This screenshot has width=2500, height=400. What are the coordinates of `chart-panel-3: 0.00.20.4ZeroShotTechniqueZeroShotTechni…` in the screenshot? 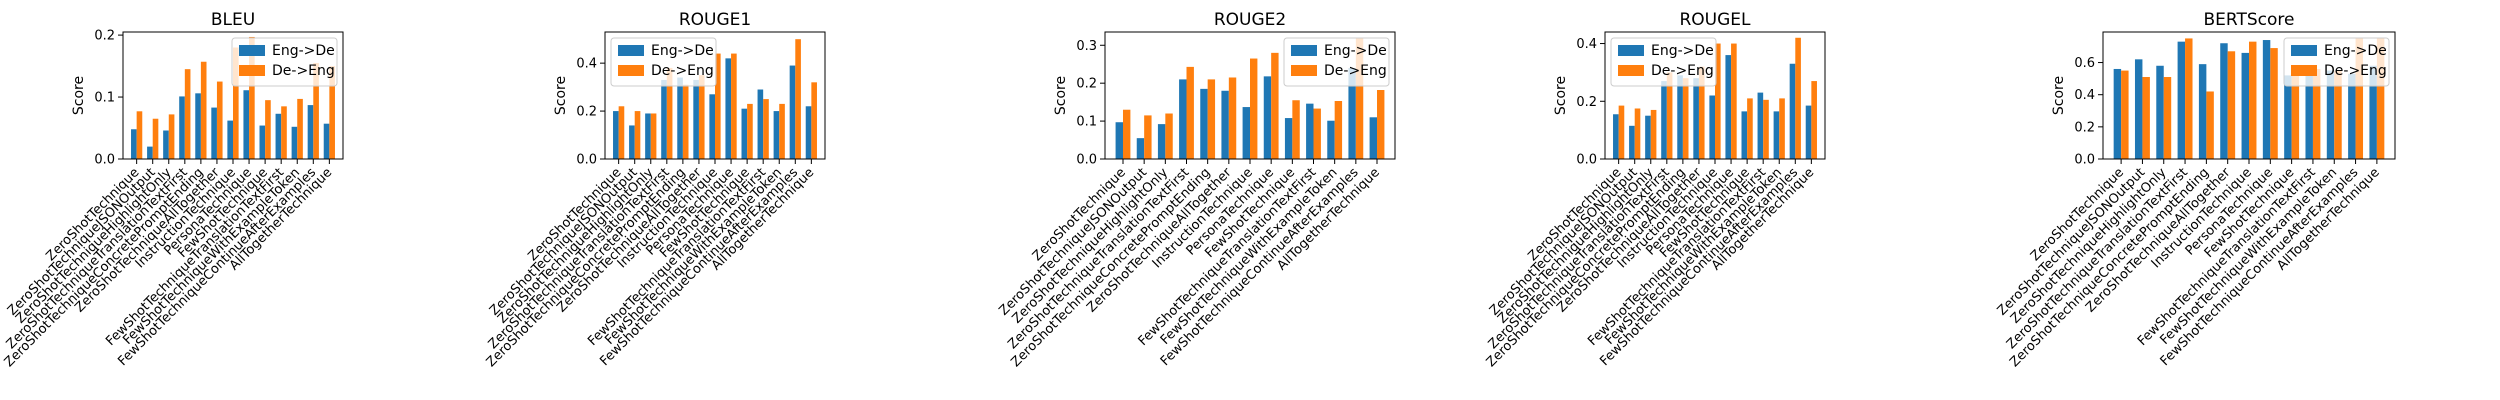 It's located at (1655, 190).